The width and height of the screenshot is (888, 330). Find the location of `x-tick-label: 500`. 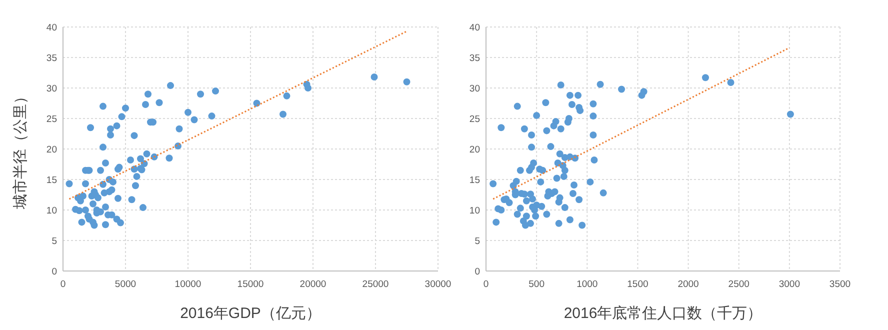

x-tick-label: 500 is located at coordinates (536, 284).